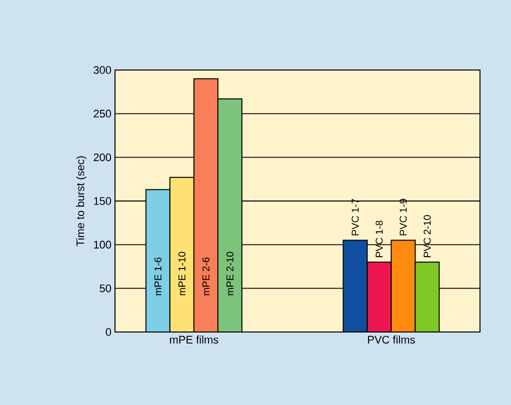 This screenshot has height=405, width=511. Describe the element at coordinates (103, 201) in the screenshot. I see `y-tick-label: 150` at that location.